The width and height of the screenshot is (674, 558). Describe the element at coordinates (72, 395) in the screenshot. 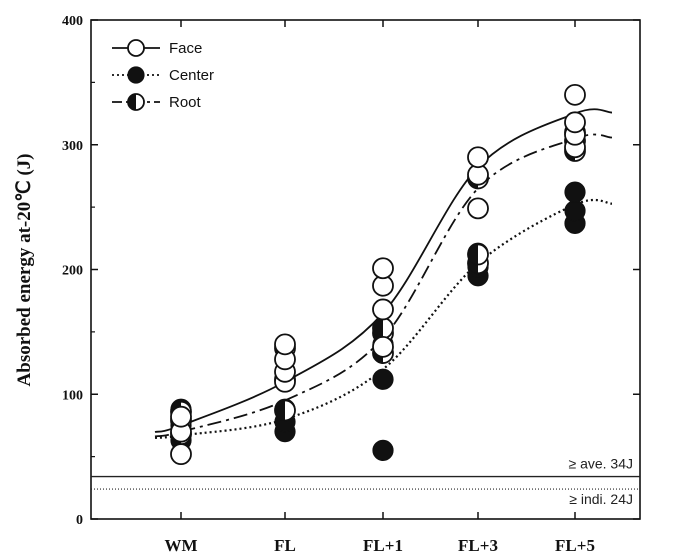

I see `y-tick-label: 100` at that location.